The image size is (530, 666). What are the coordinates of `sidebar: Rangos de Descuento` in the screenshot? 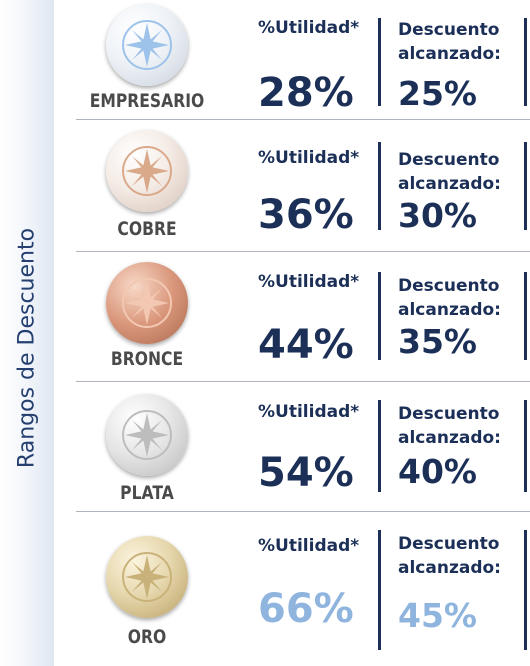 It's located at (27, 333).